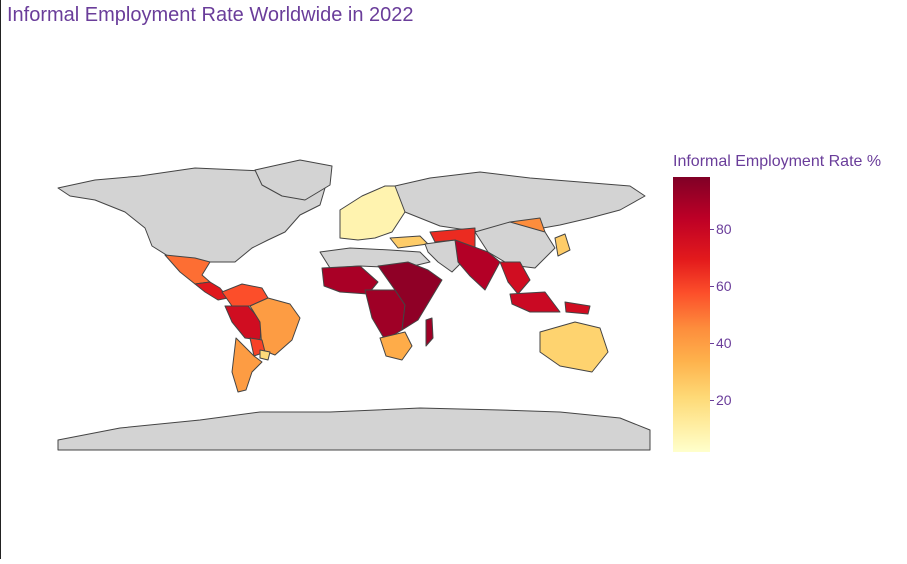  Describe the element at coordinates (429, 332) in the screenshot. I see `region-madagascar: Madagascar` at that location.